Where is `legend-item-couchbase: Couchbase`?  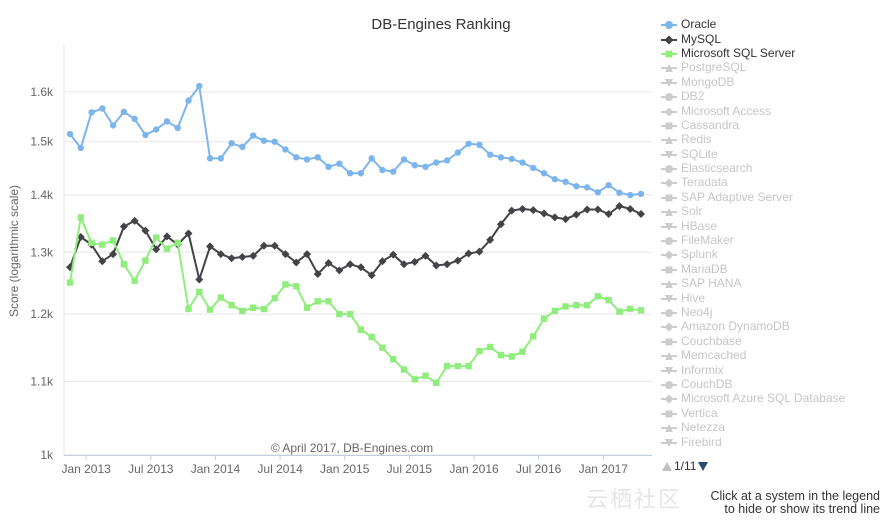 legend-item-couchbase: Couchbase is located at coordinates (770, 341).